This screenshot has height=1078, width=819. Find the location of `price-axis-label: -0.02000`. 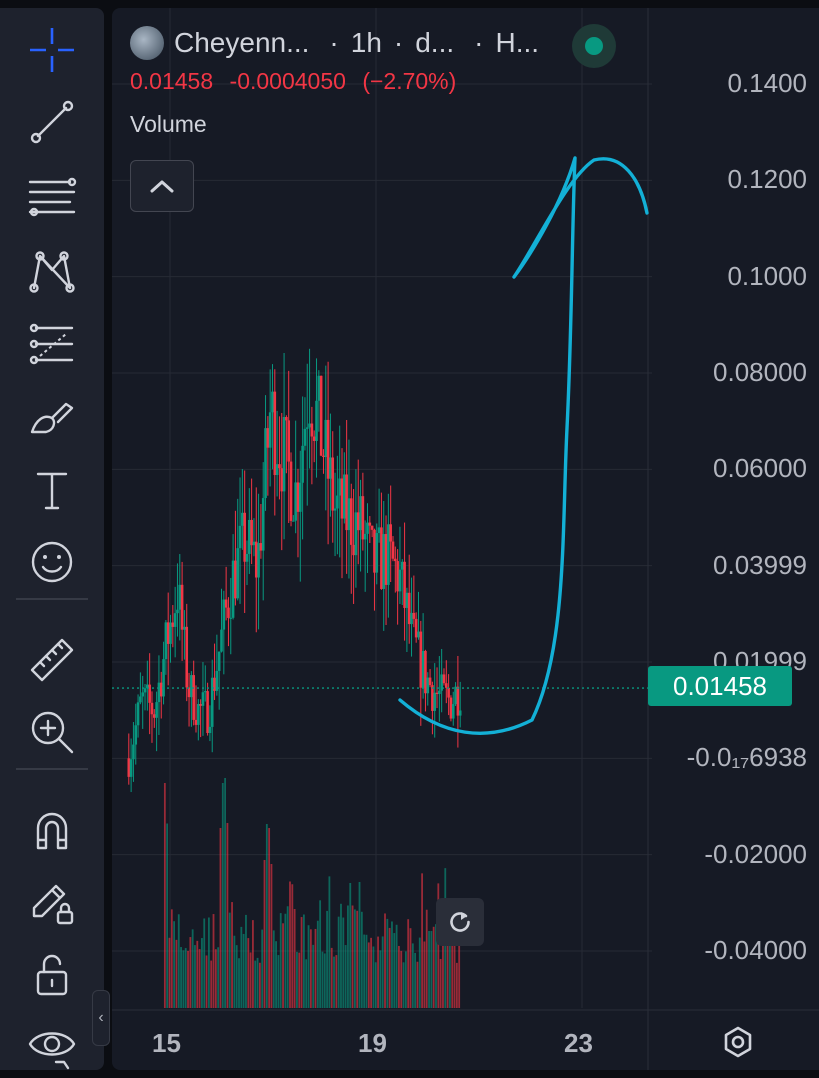

price-axis-label: -0.02000 is located at coordinates (755, 853).